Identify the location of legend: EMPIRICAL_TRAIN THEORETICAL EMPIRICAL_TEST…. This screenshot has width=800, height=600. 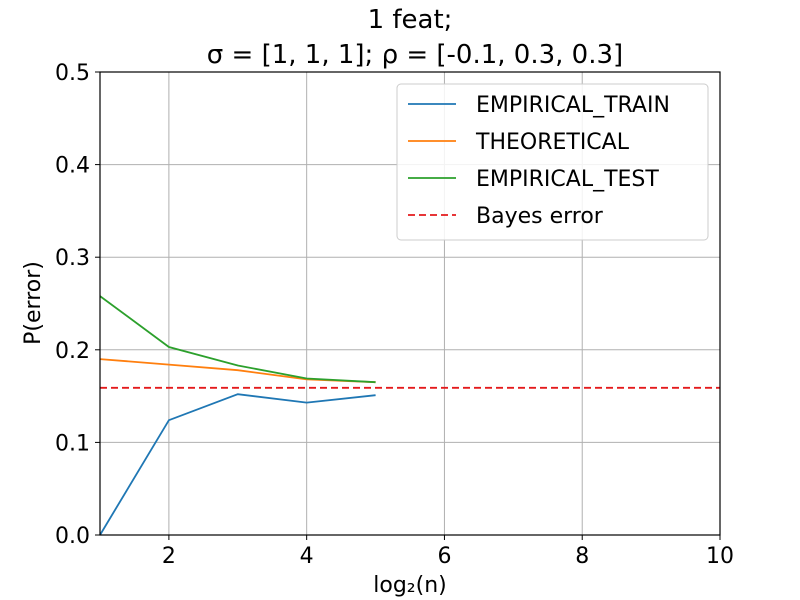
(552, 162).